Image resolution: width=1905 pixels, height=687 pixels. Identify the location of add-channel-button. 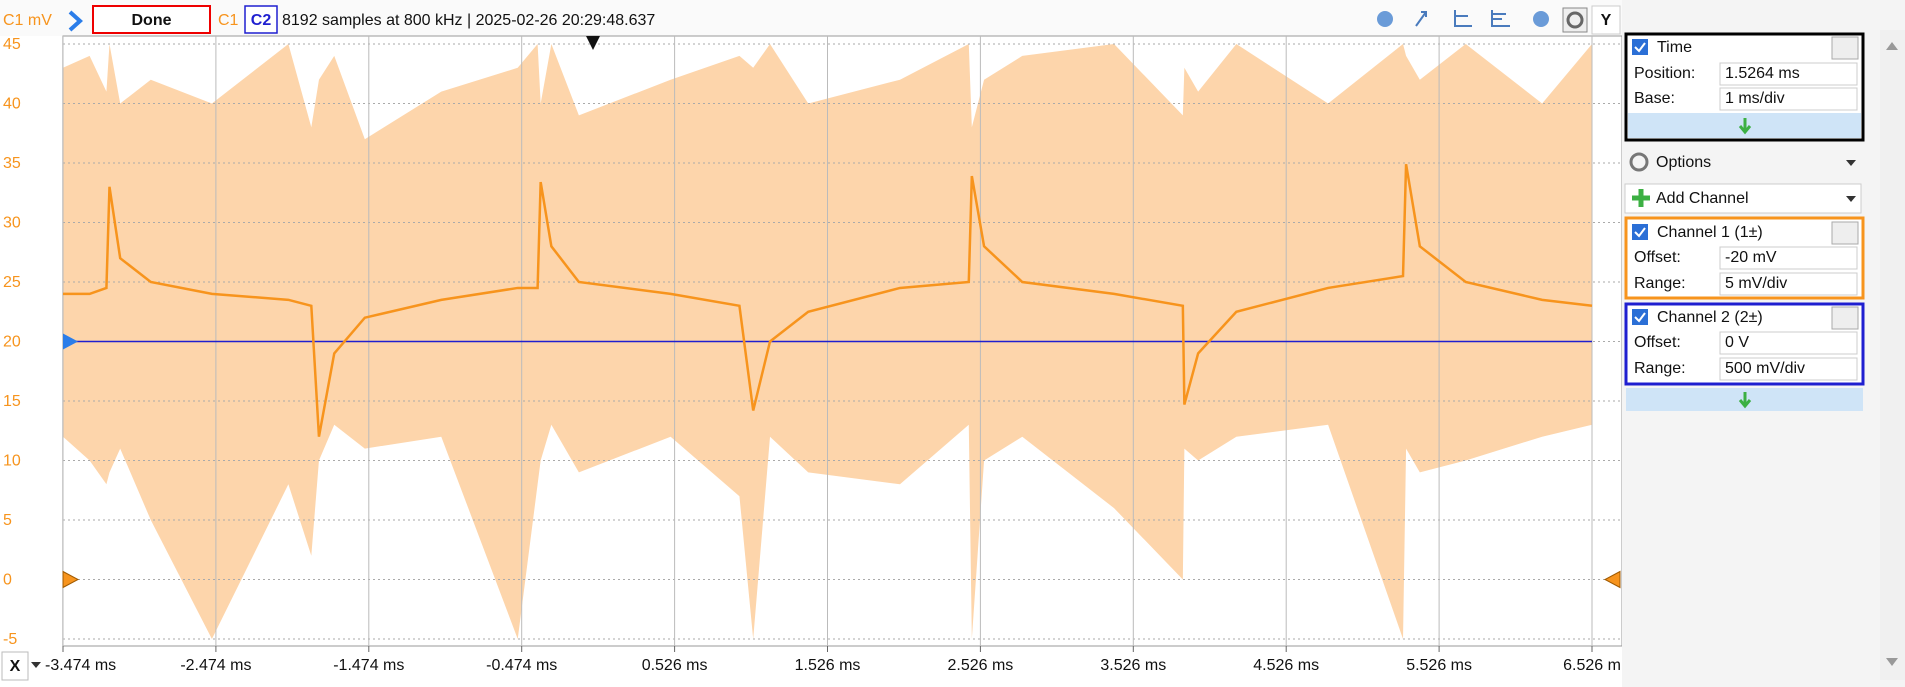
(1743, 198).